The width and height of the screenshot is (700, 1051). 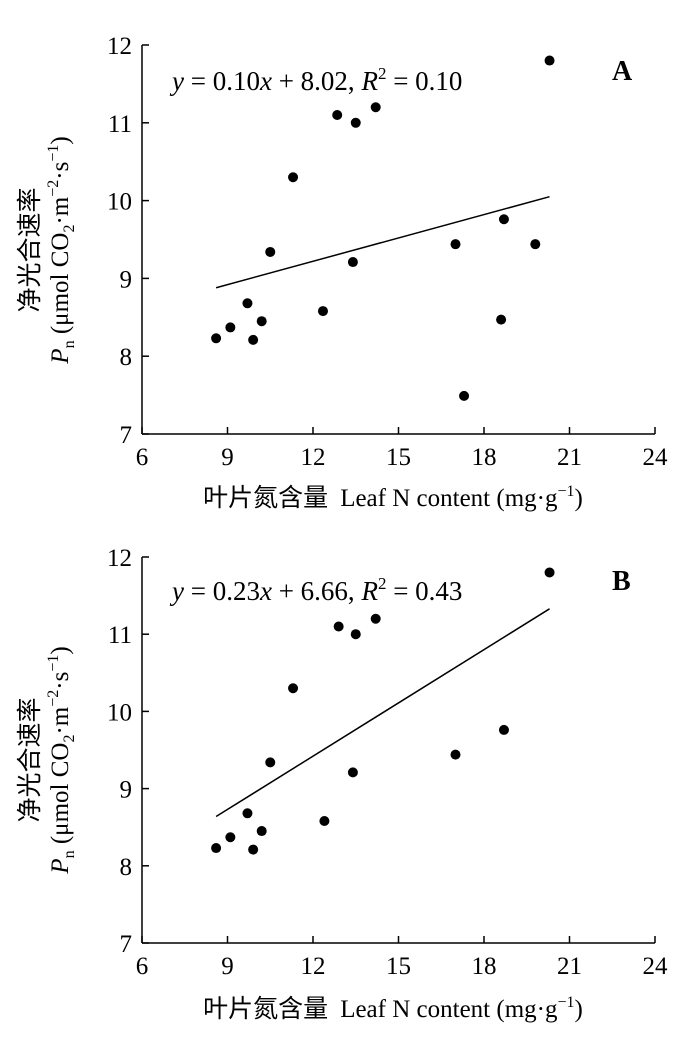 I want to click on regression-equation: y = 0.10x + 8.02, R2 = 0.10, so click(x=315, y=80).